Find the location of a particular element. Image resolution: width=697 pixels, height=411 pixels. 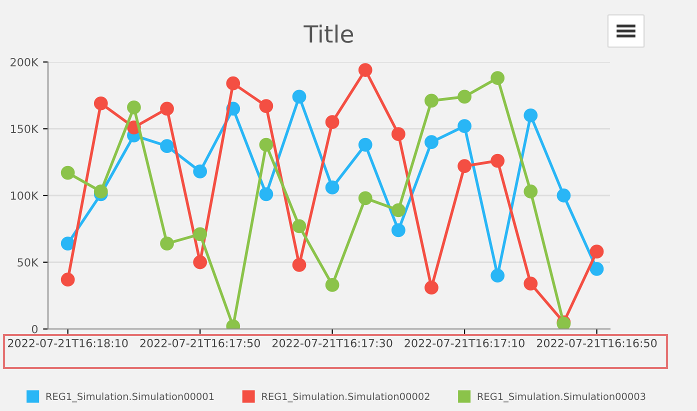

chart-title: Title is located at coordinates (329, 33).